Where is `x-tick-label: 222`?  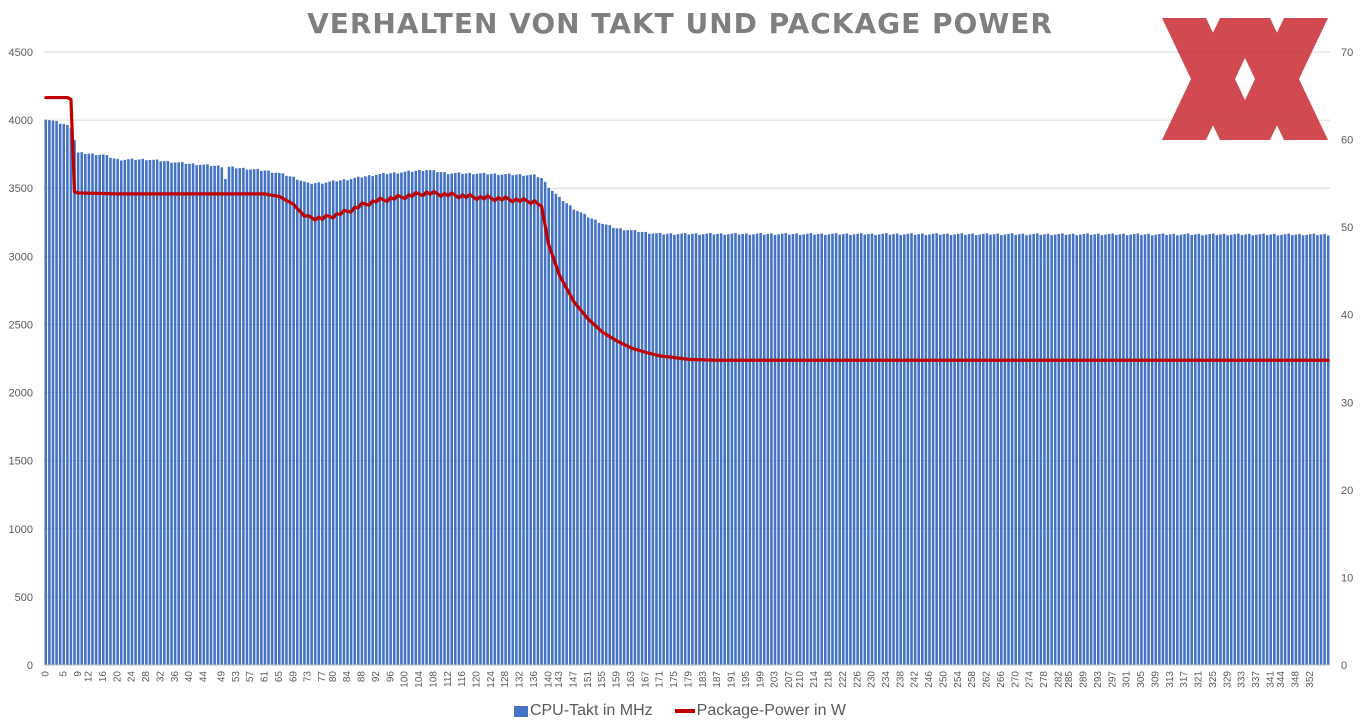
x-tick-label: 222 is located at coordinates (843, 679).